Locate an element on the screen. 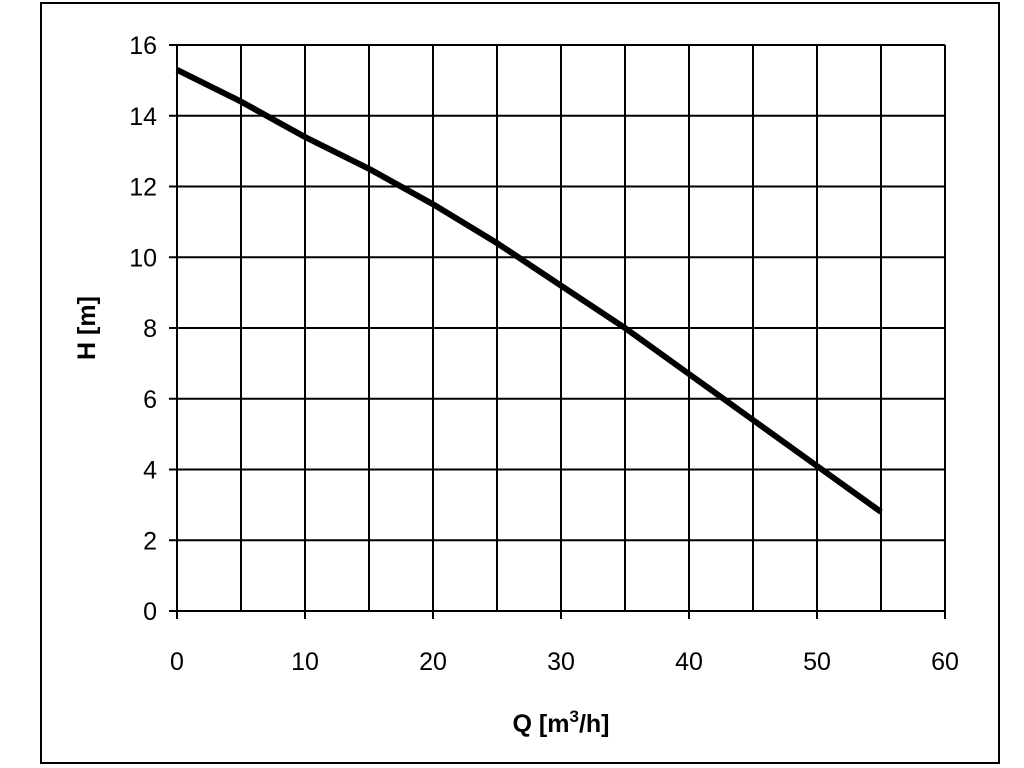  y-tick-label: 6 is located at coordinates (150, 400).